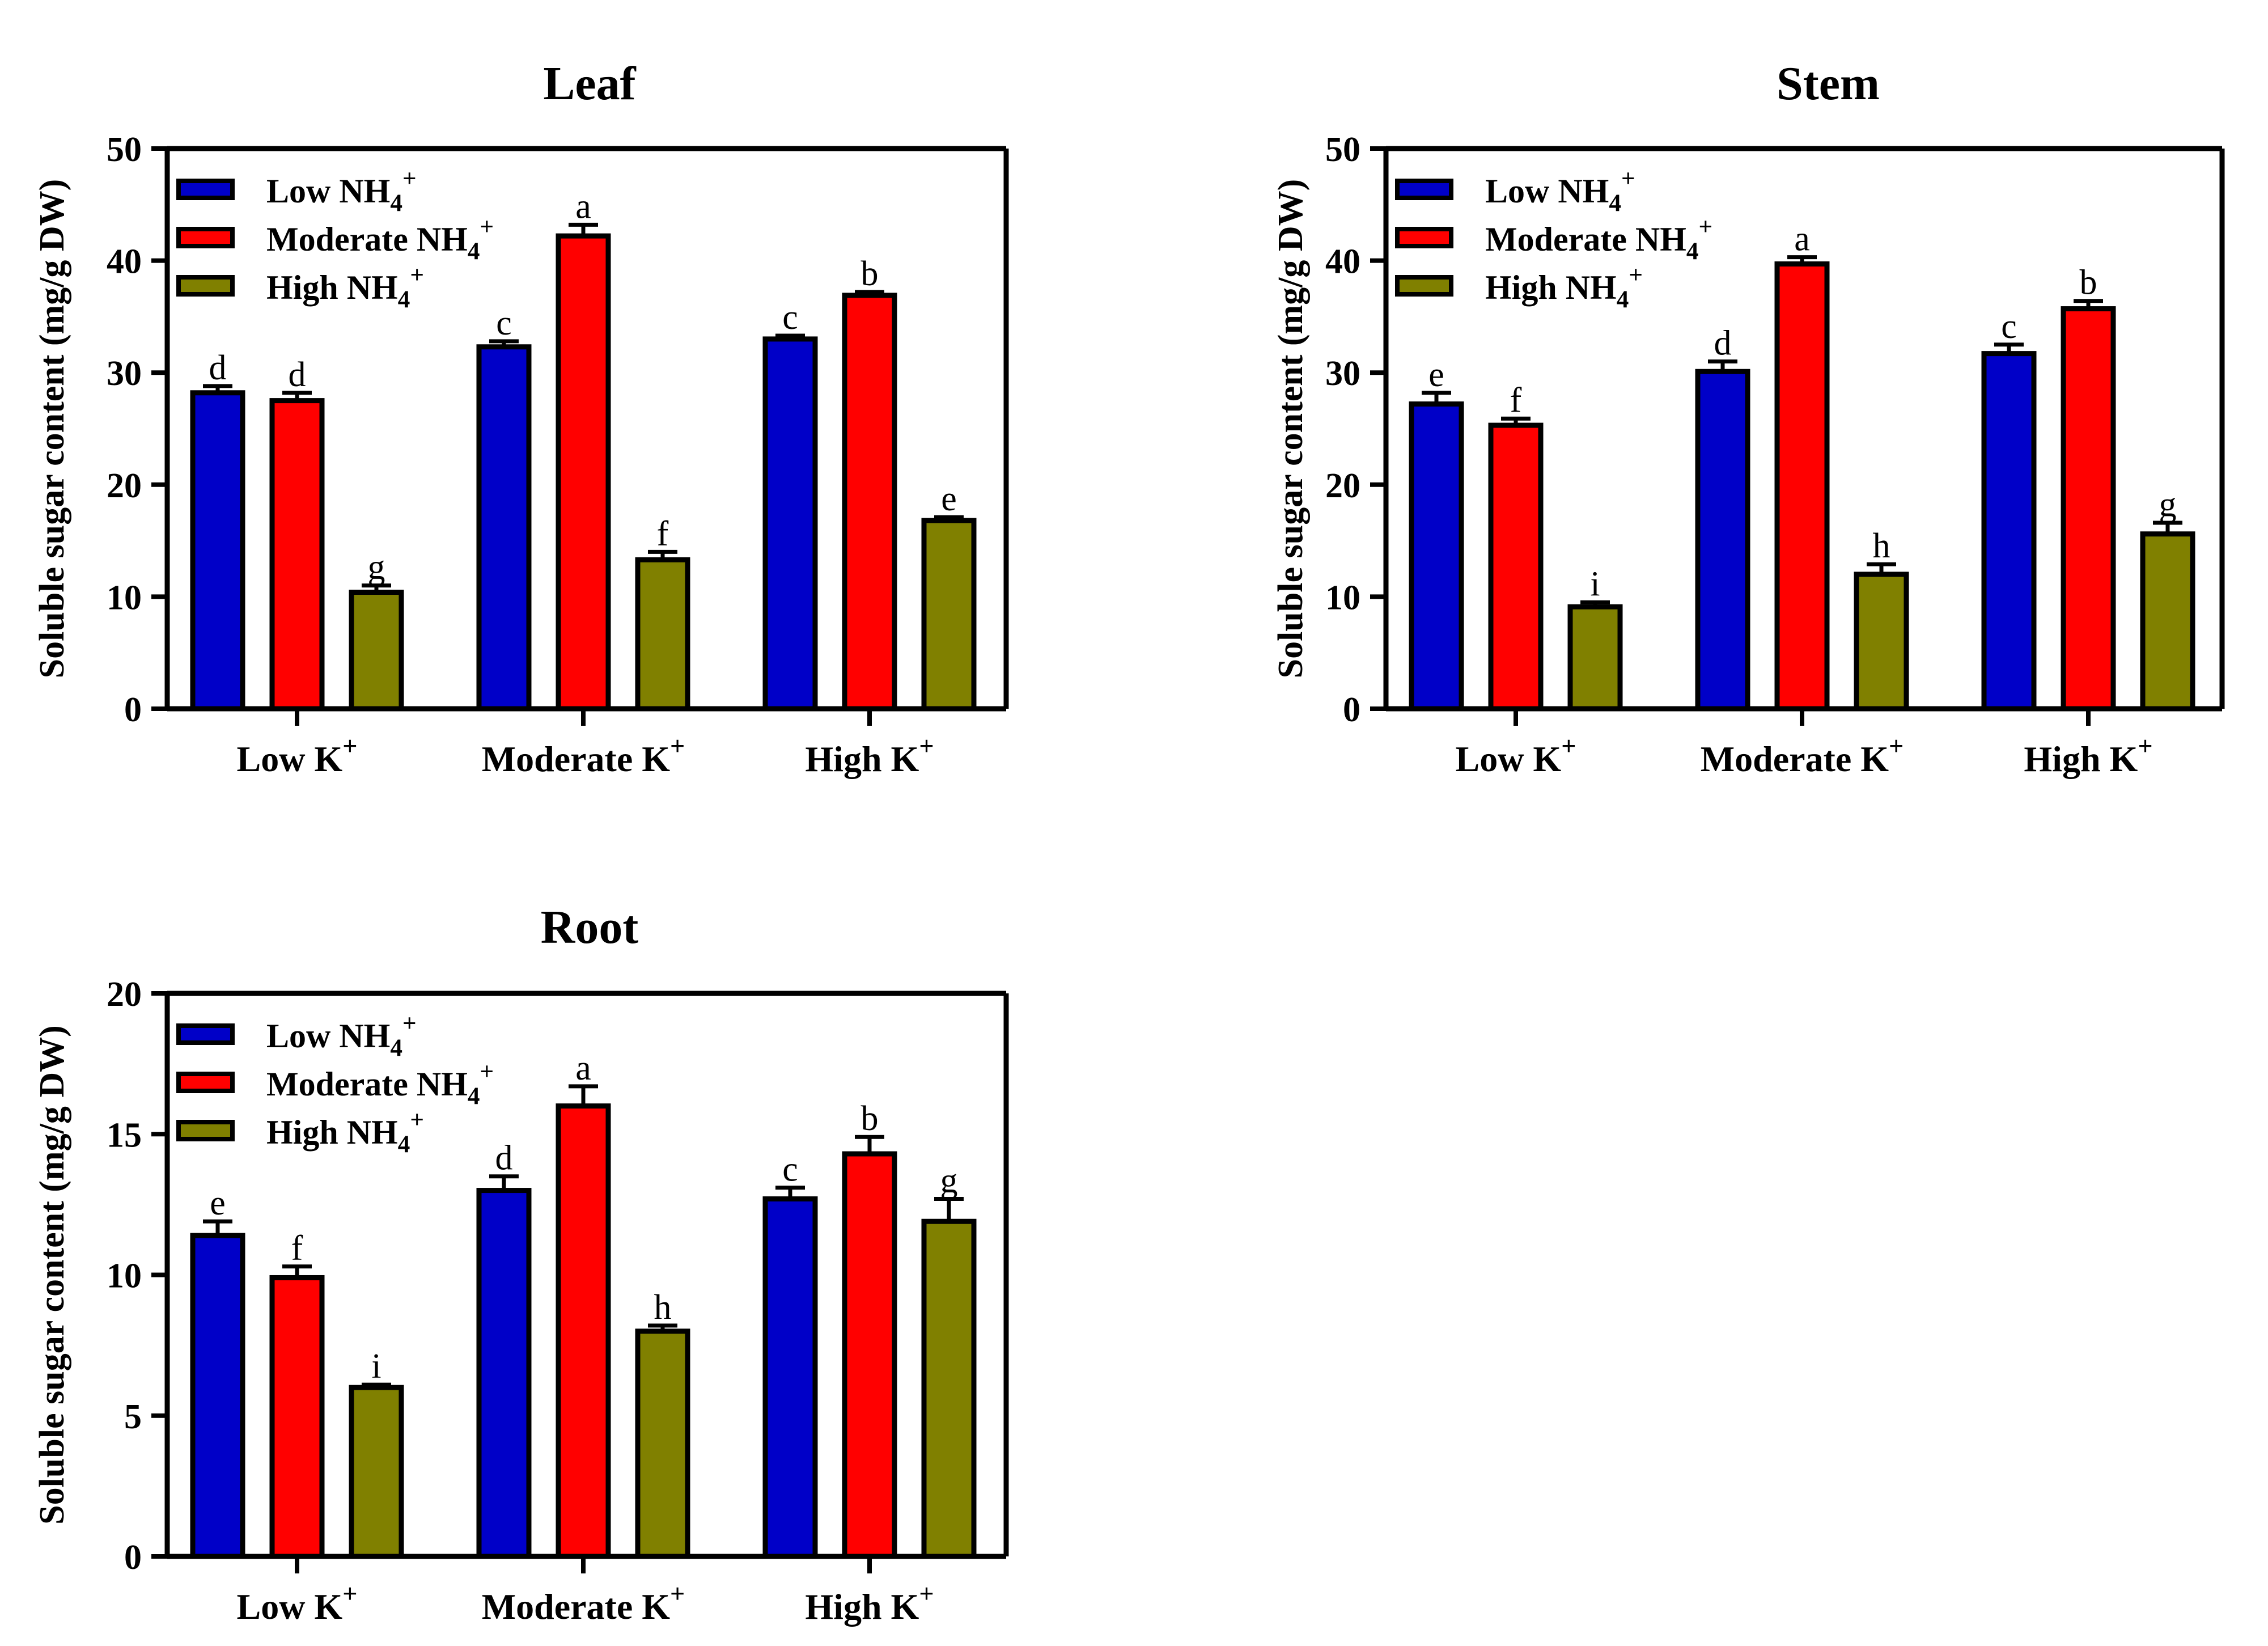 This screenshot has width=2268, height=1646. What do you see at coordinates (124, 1135) in the screenshot?
I see `y-tick-label: 15` at bounding box center [124, 1135].